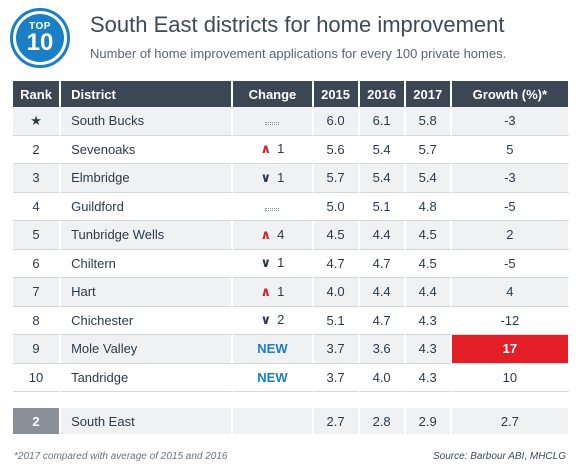 This screenshot has height=473, width=584. Describe the element at coordinates (382, 94) in the screenshot. I see `col-header-2016: 2016` at that location.